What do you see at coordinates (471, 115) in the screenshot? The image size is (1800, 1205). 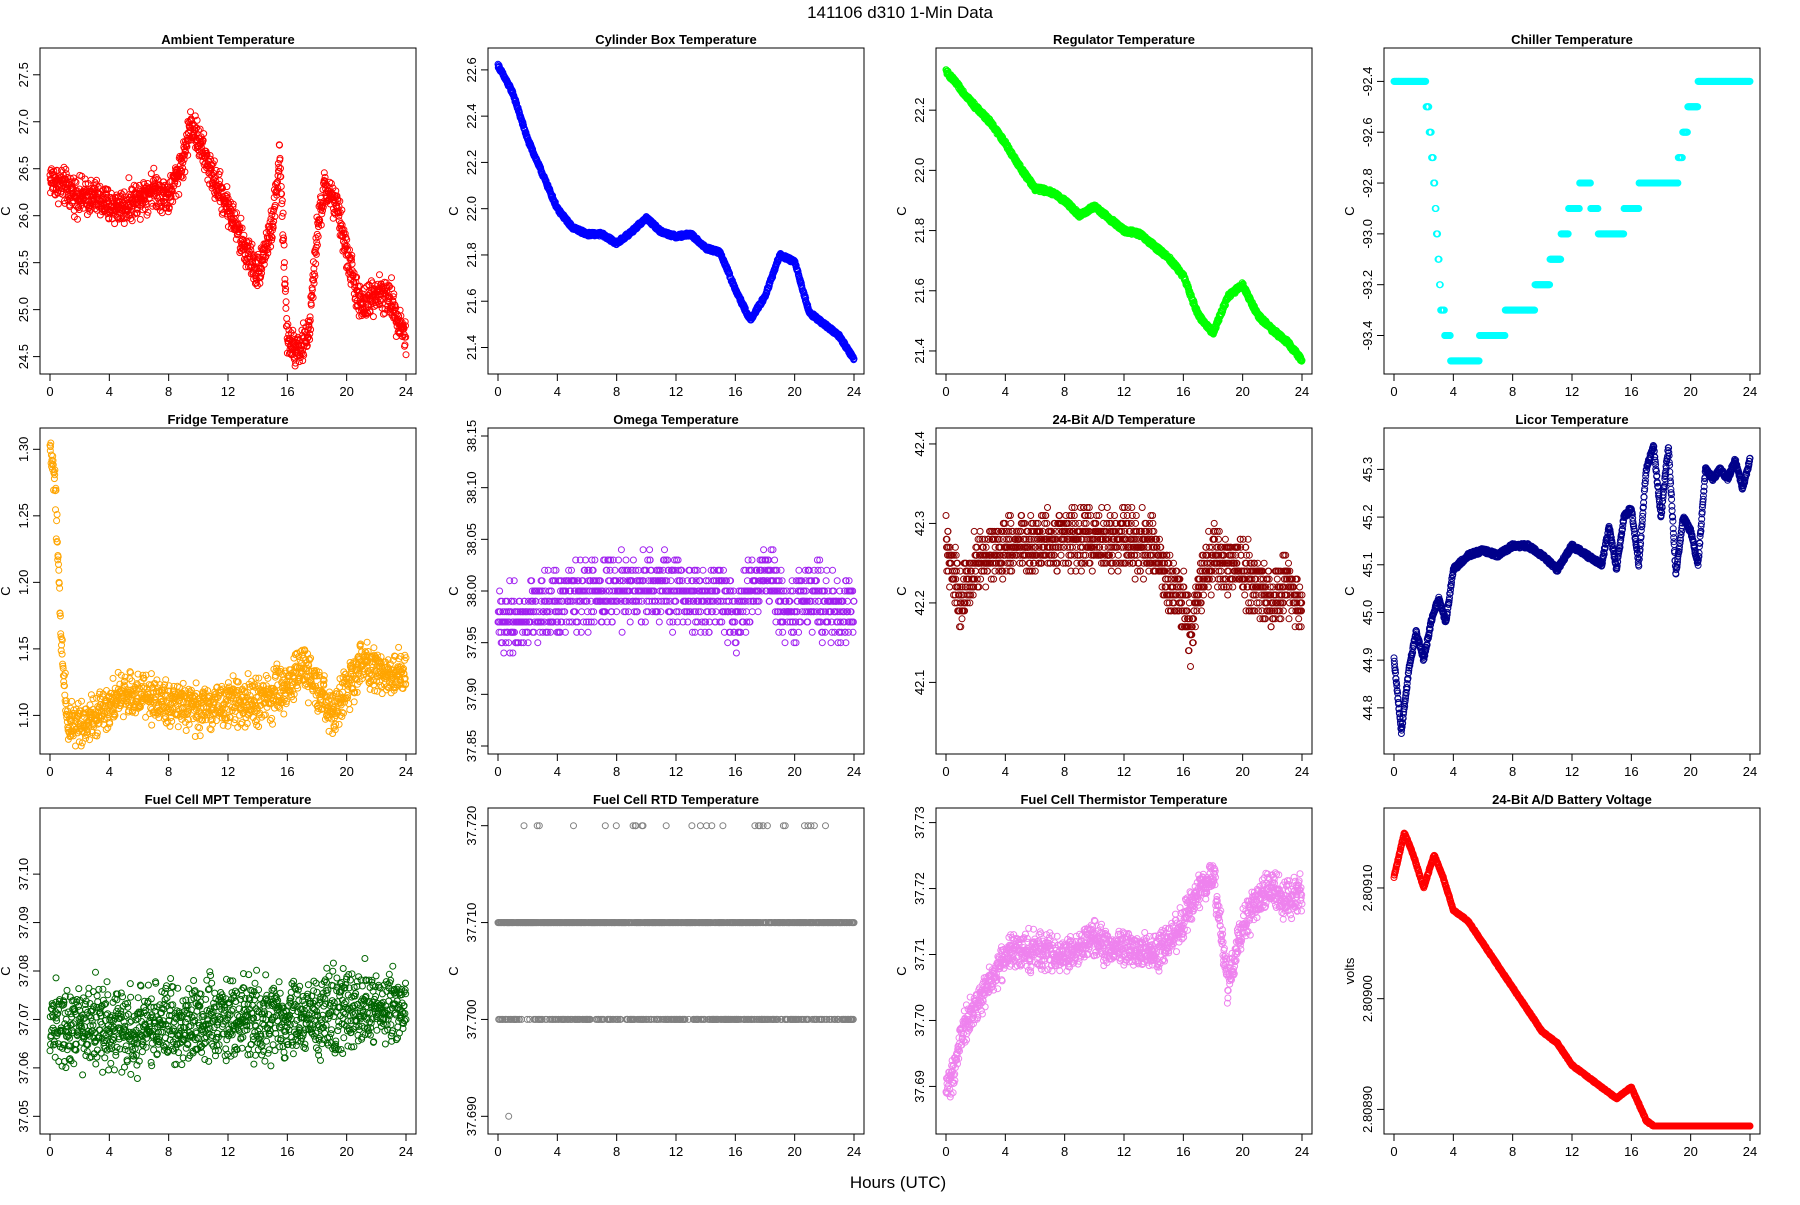 I see `y-tick-label: 22.4` at bounding box center [471, 115].